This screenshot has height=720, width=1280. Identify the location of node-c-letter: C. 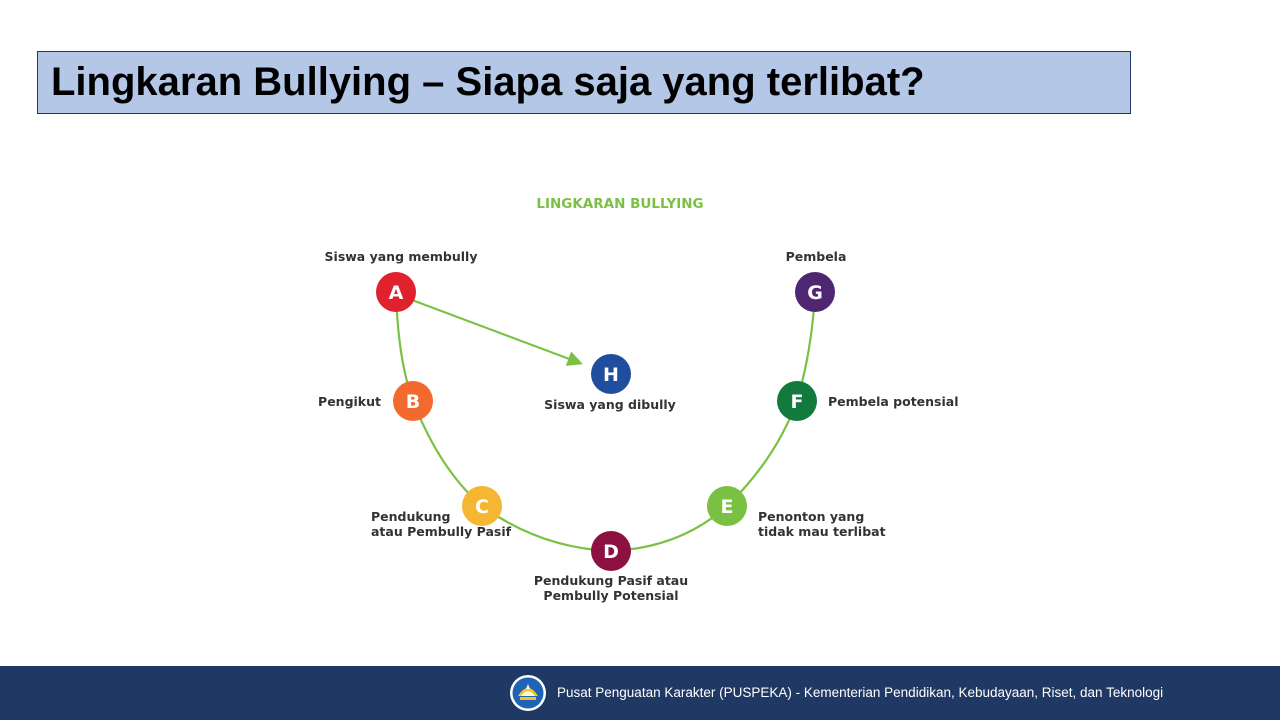
(482, 507).